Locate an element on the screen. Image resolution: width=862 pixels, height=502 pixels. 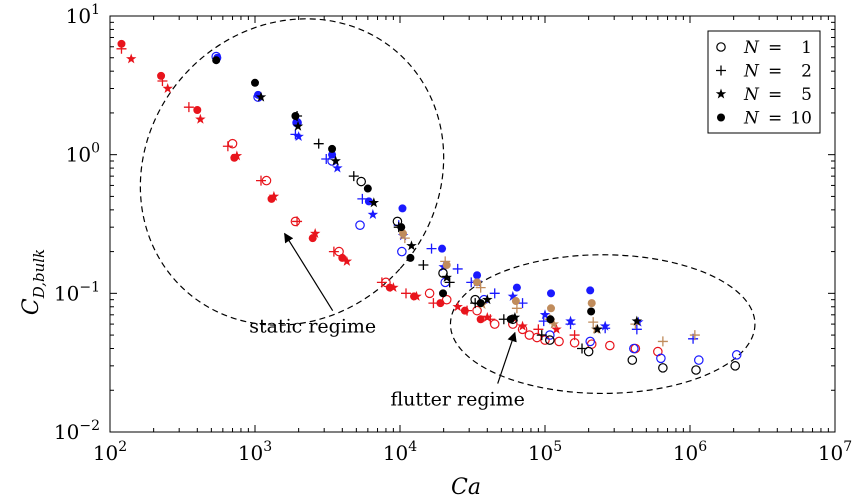
legend: N = 1 N = 2 N = 5 N = 10 is located at coordinates (764, 82).